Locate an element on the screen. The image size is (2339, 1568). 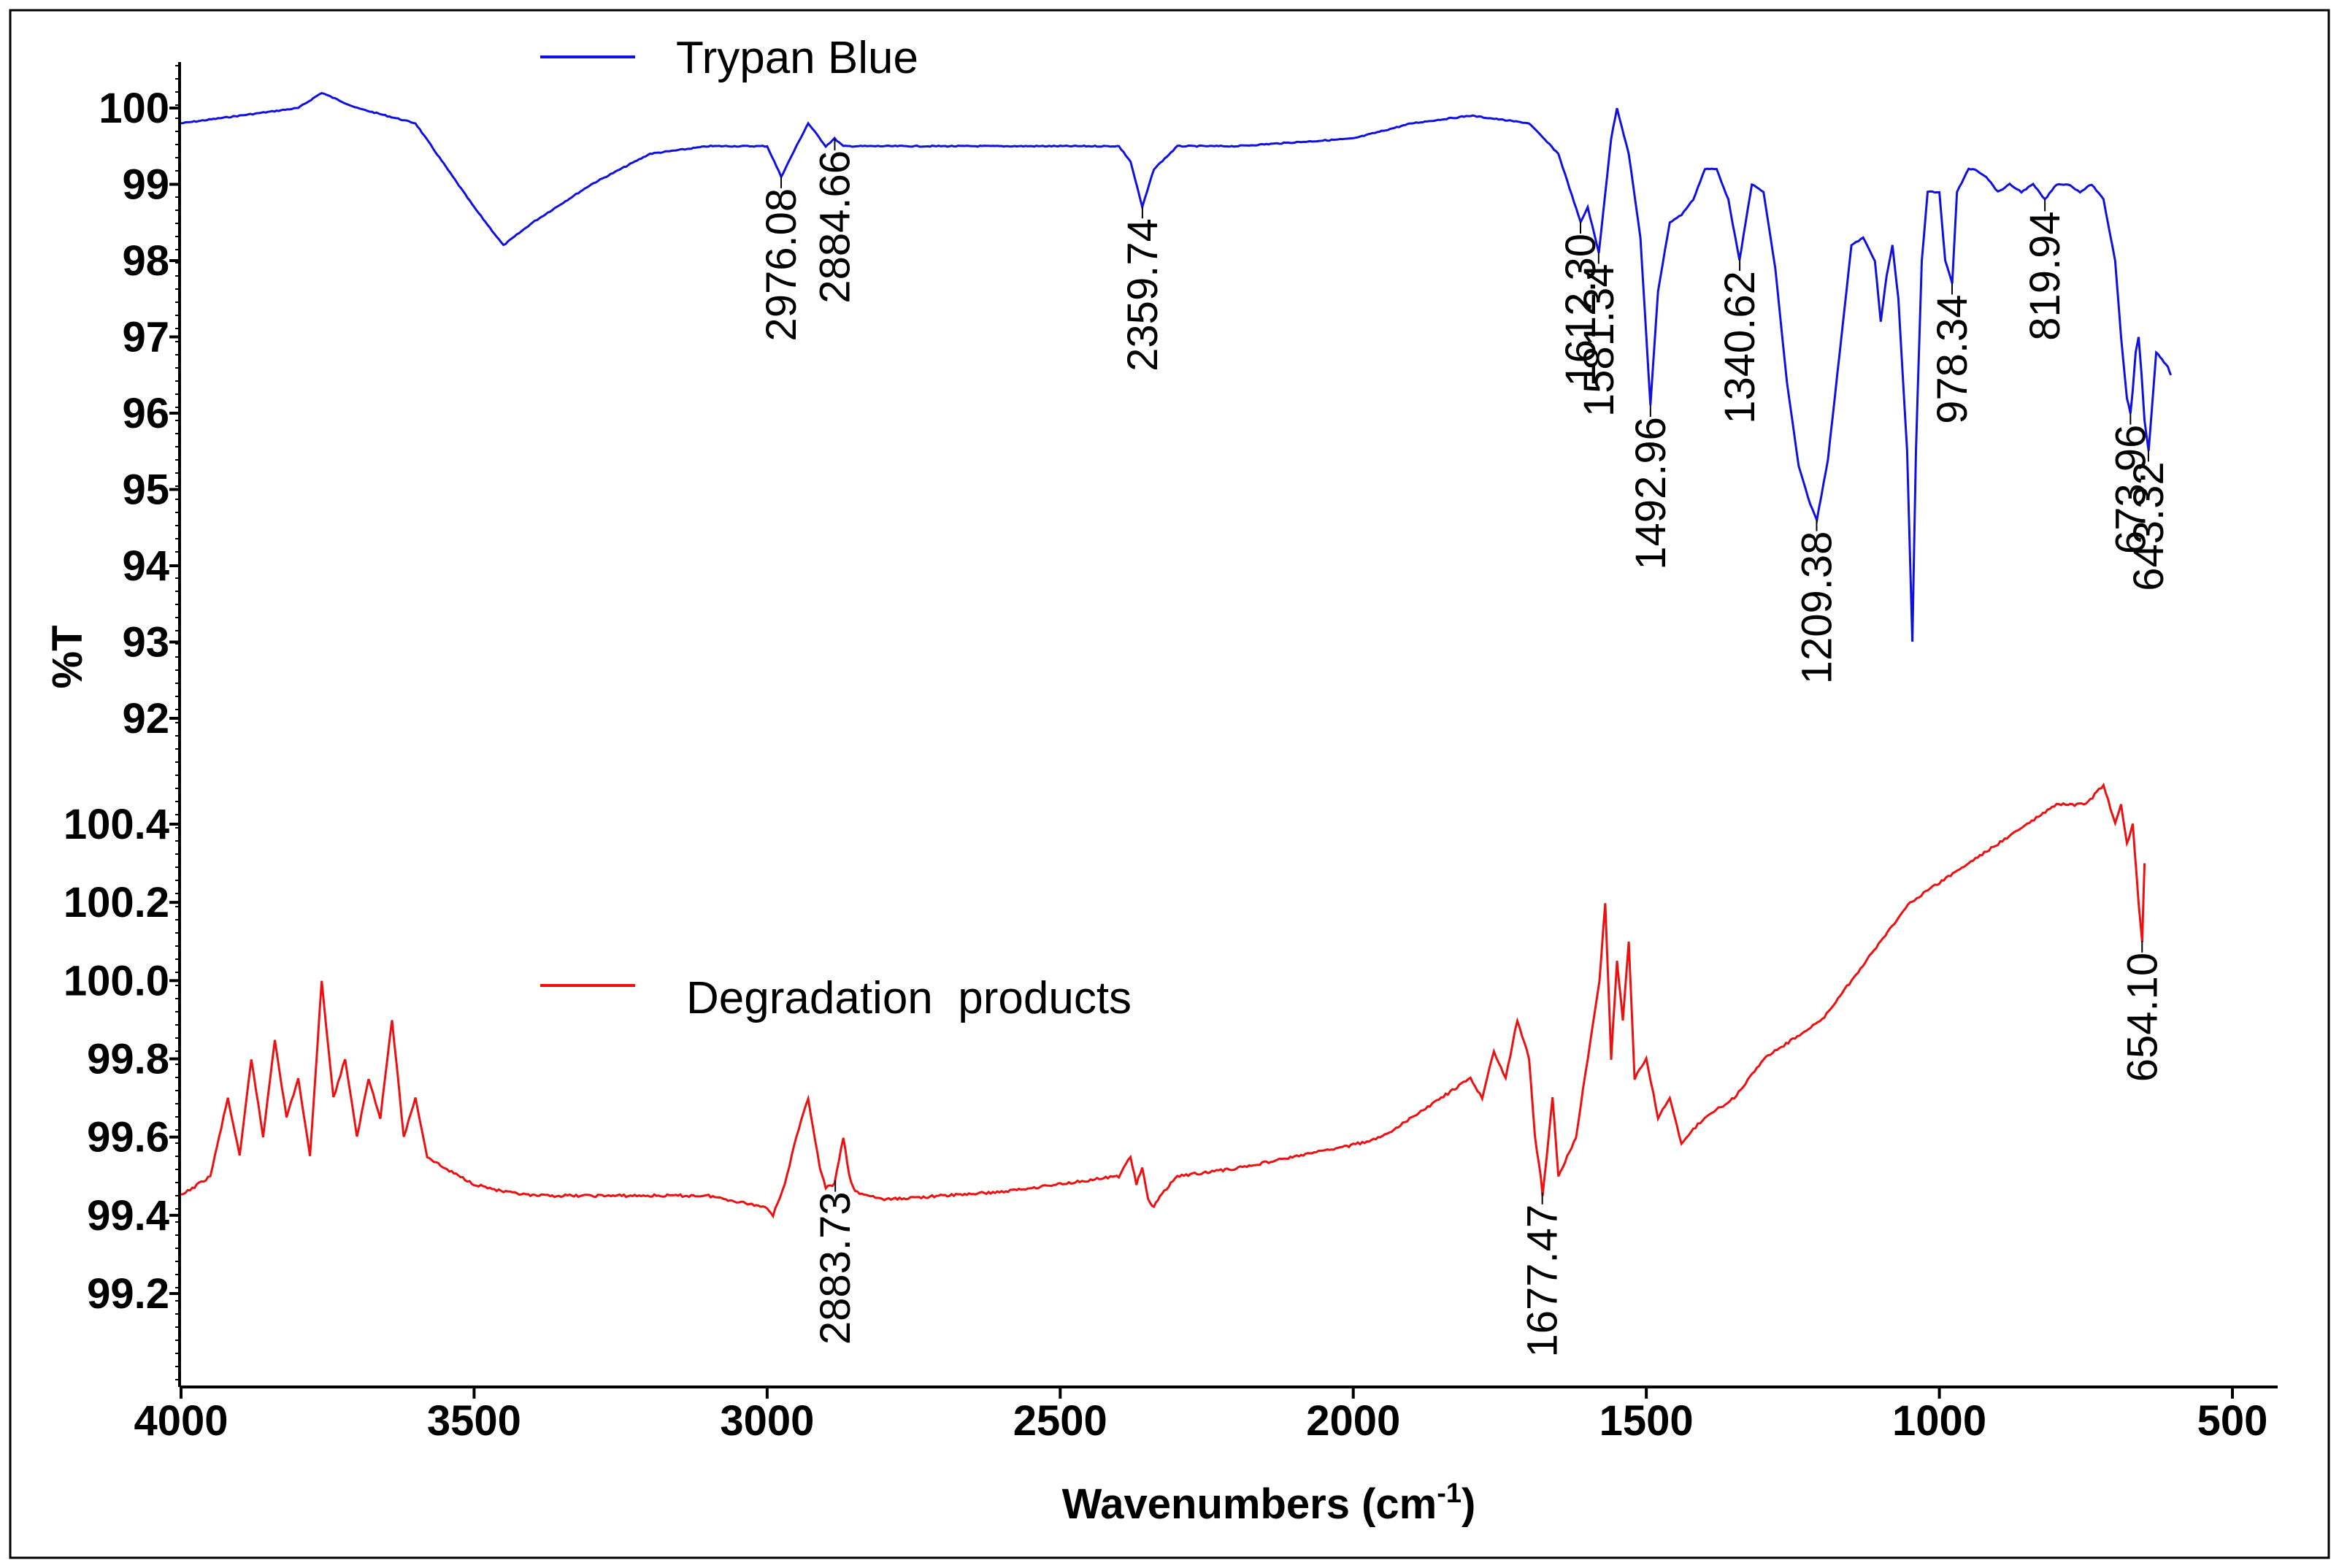
x-axis-title: Wavenumbers (cm-1) is located at coordinates (1269, 1503).